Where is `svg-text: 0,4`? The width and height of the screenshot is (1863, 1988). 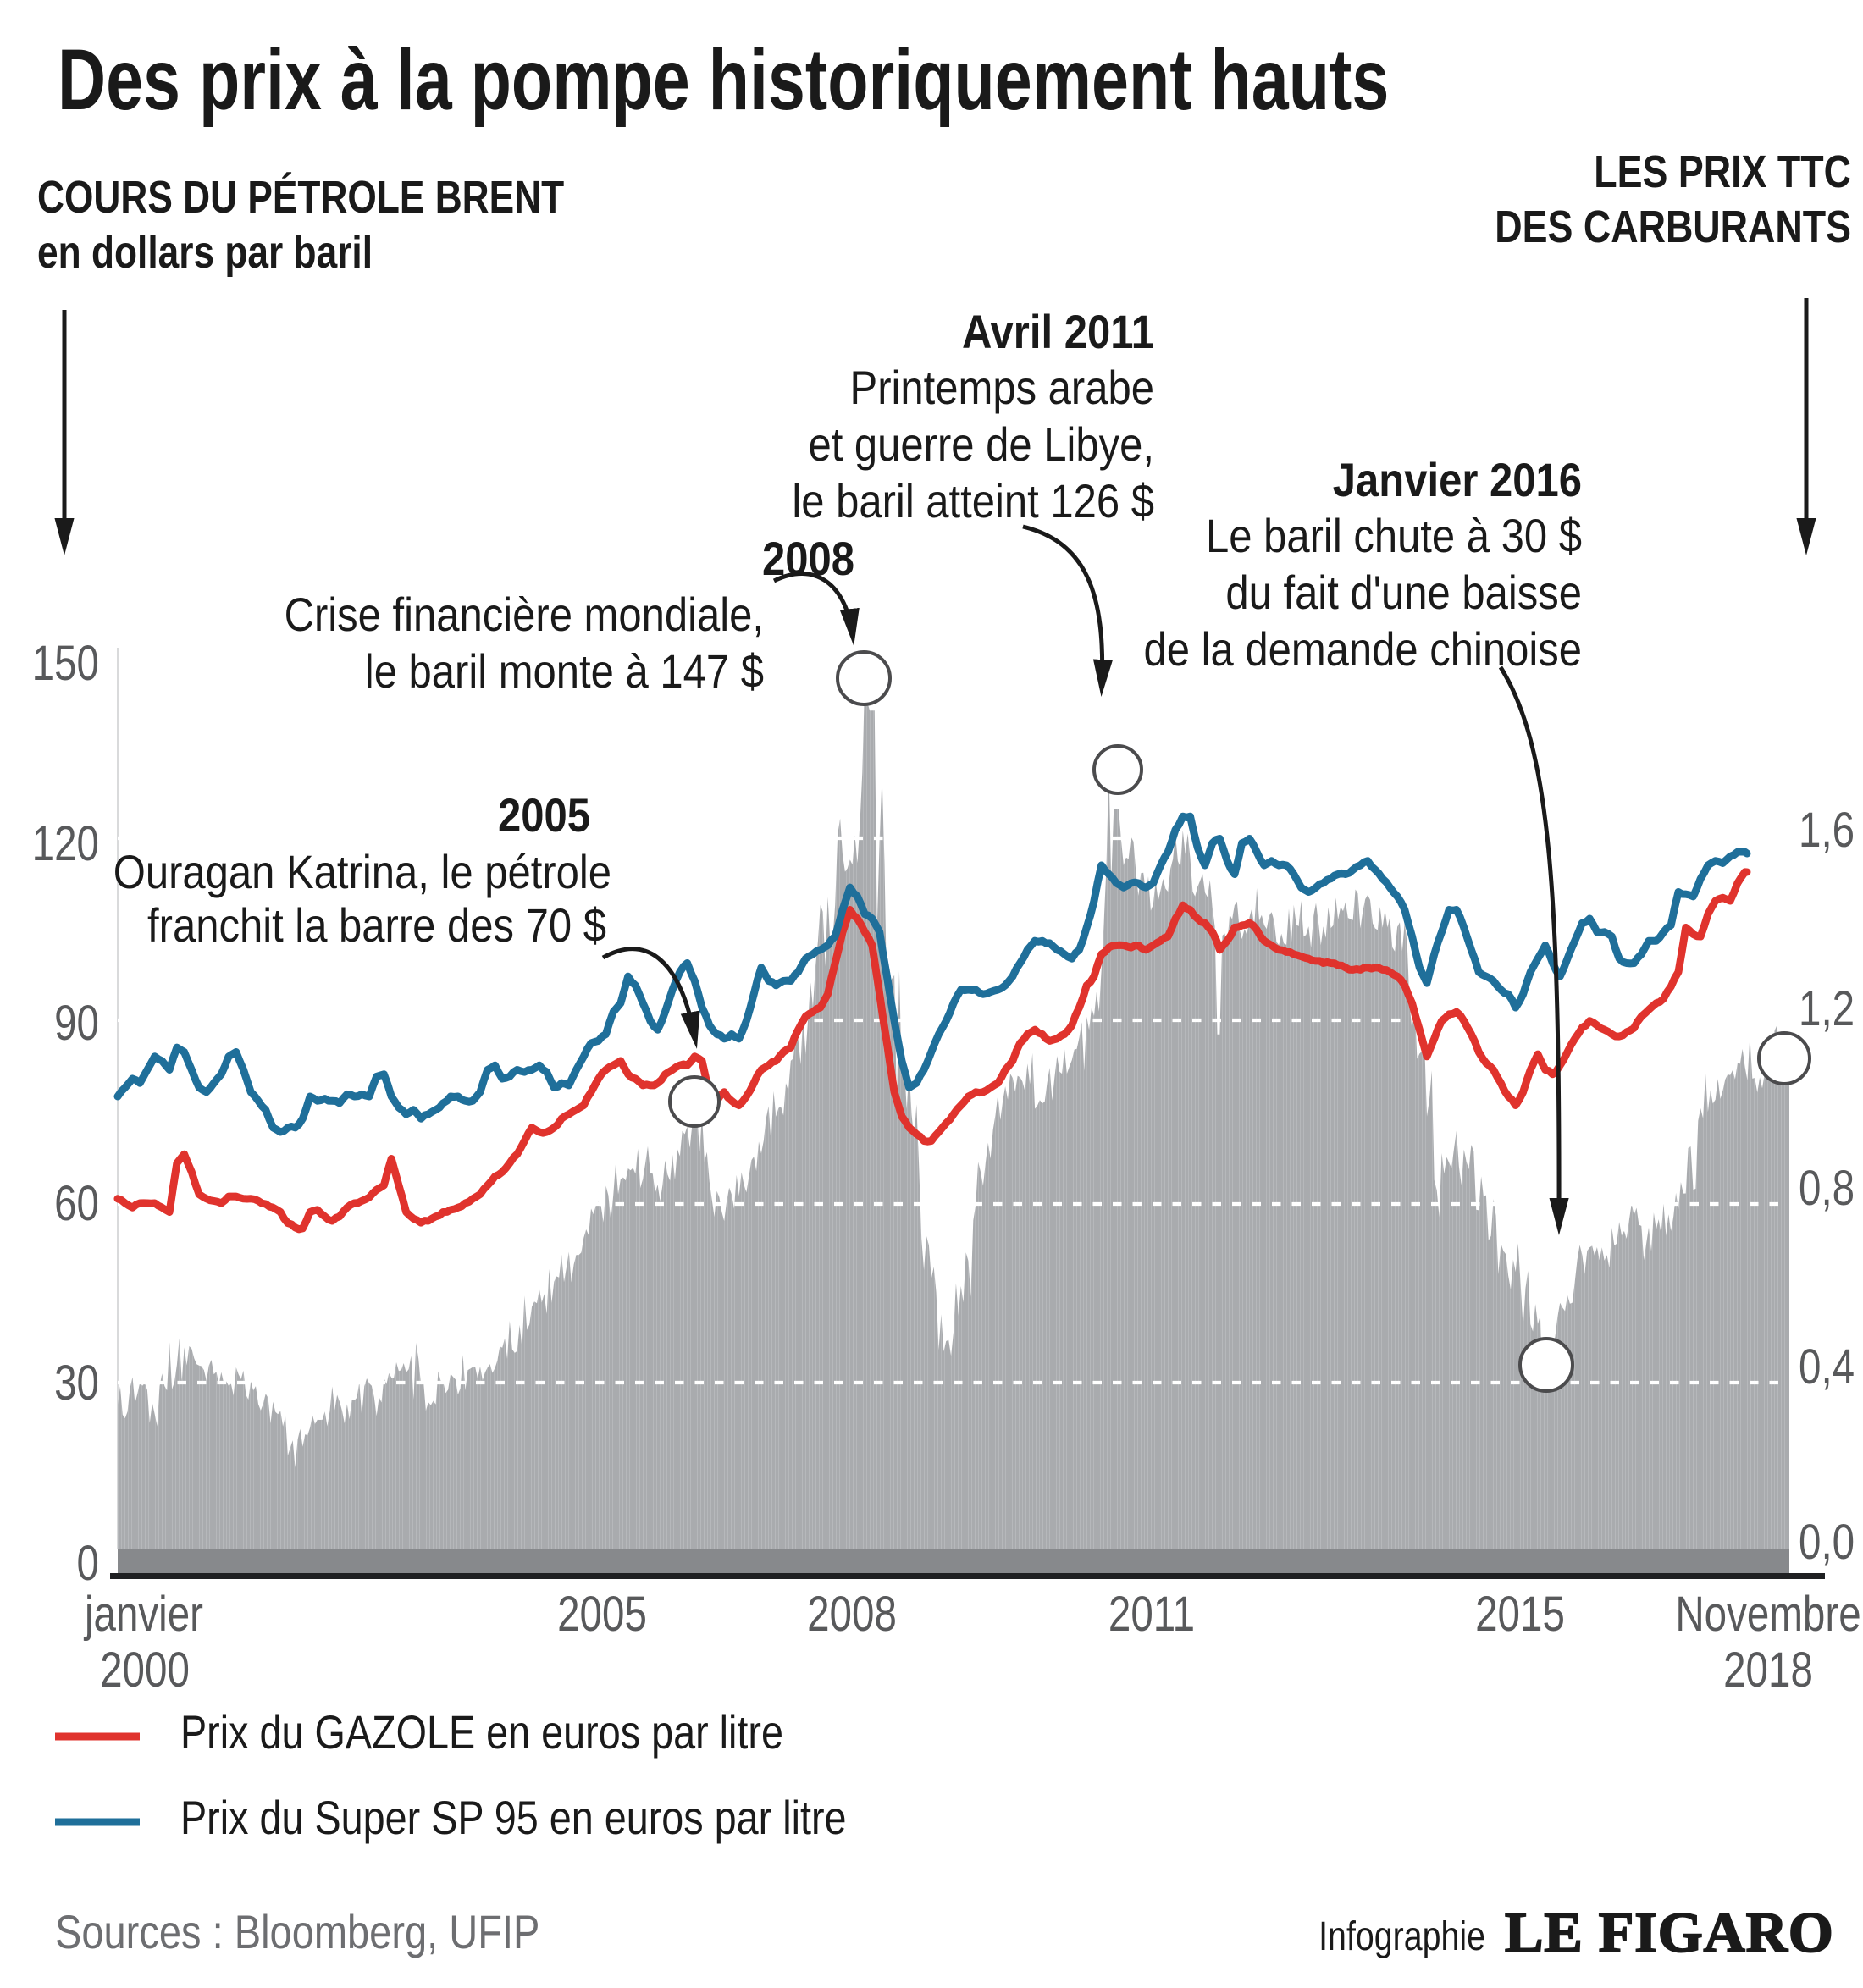 svg-text: 0,4 is located at coordinates (1827, 1368).